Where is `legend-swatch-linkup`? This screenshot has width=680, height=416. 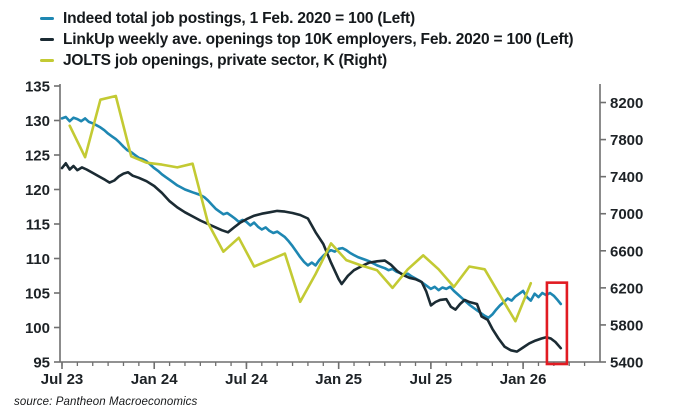 legend-swatch-linkup is located at coordinates (47, 39).